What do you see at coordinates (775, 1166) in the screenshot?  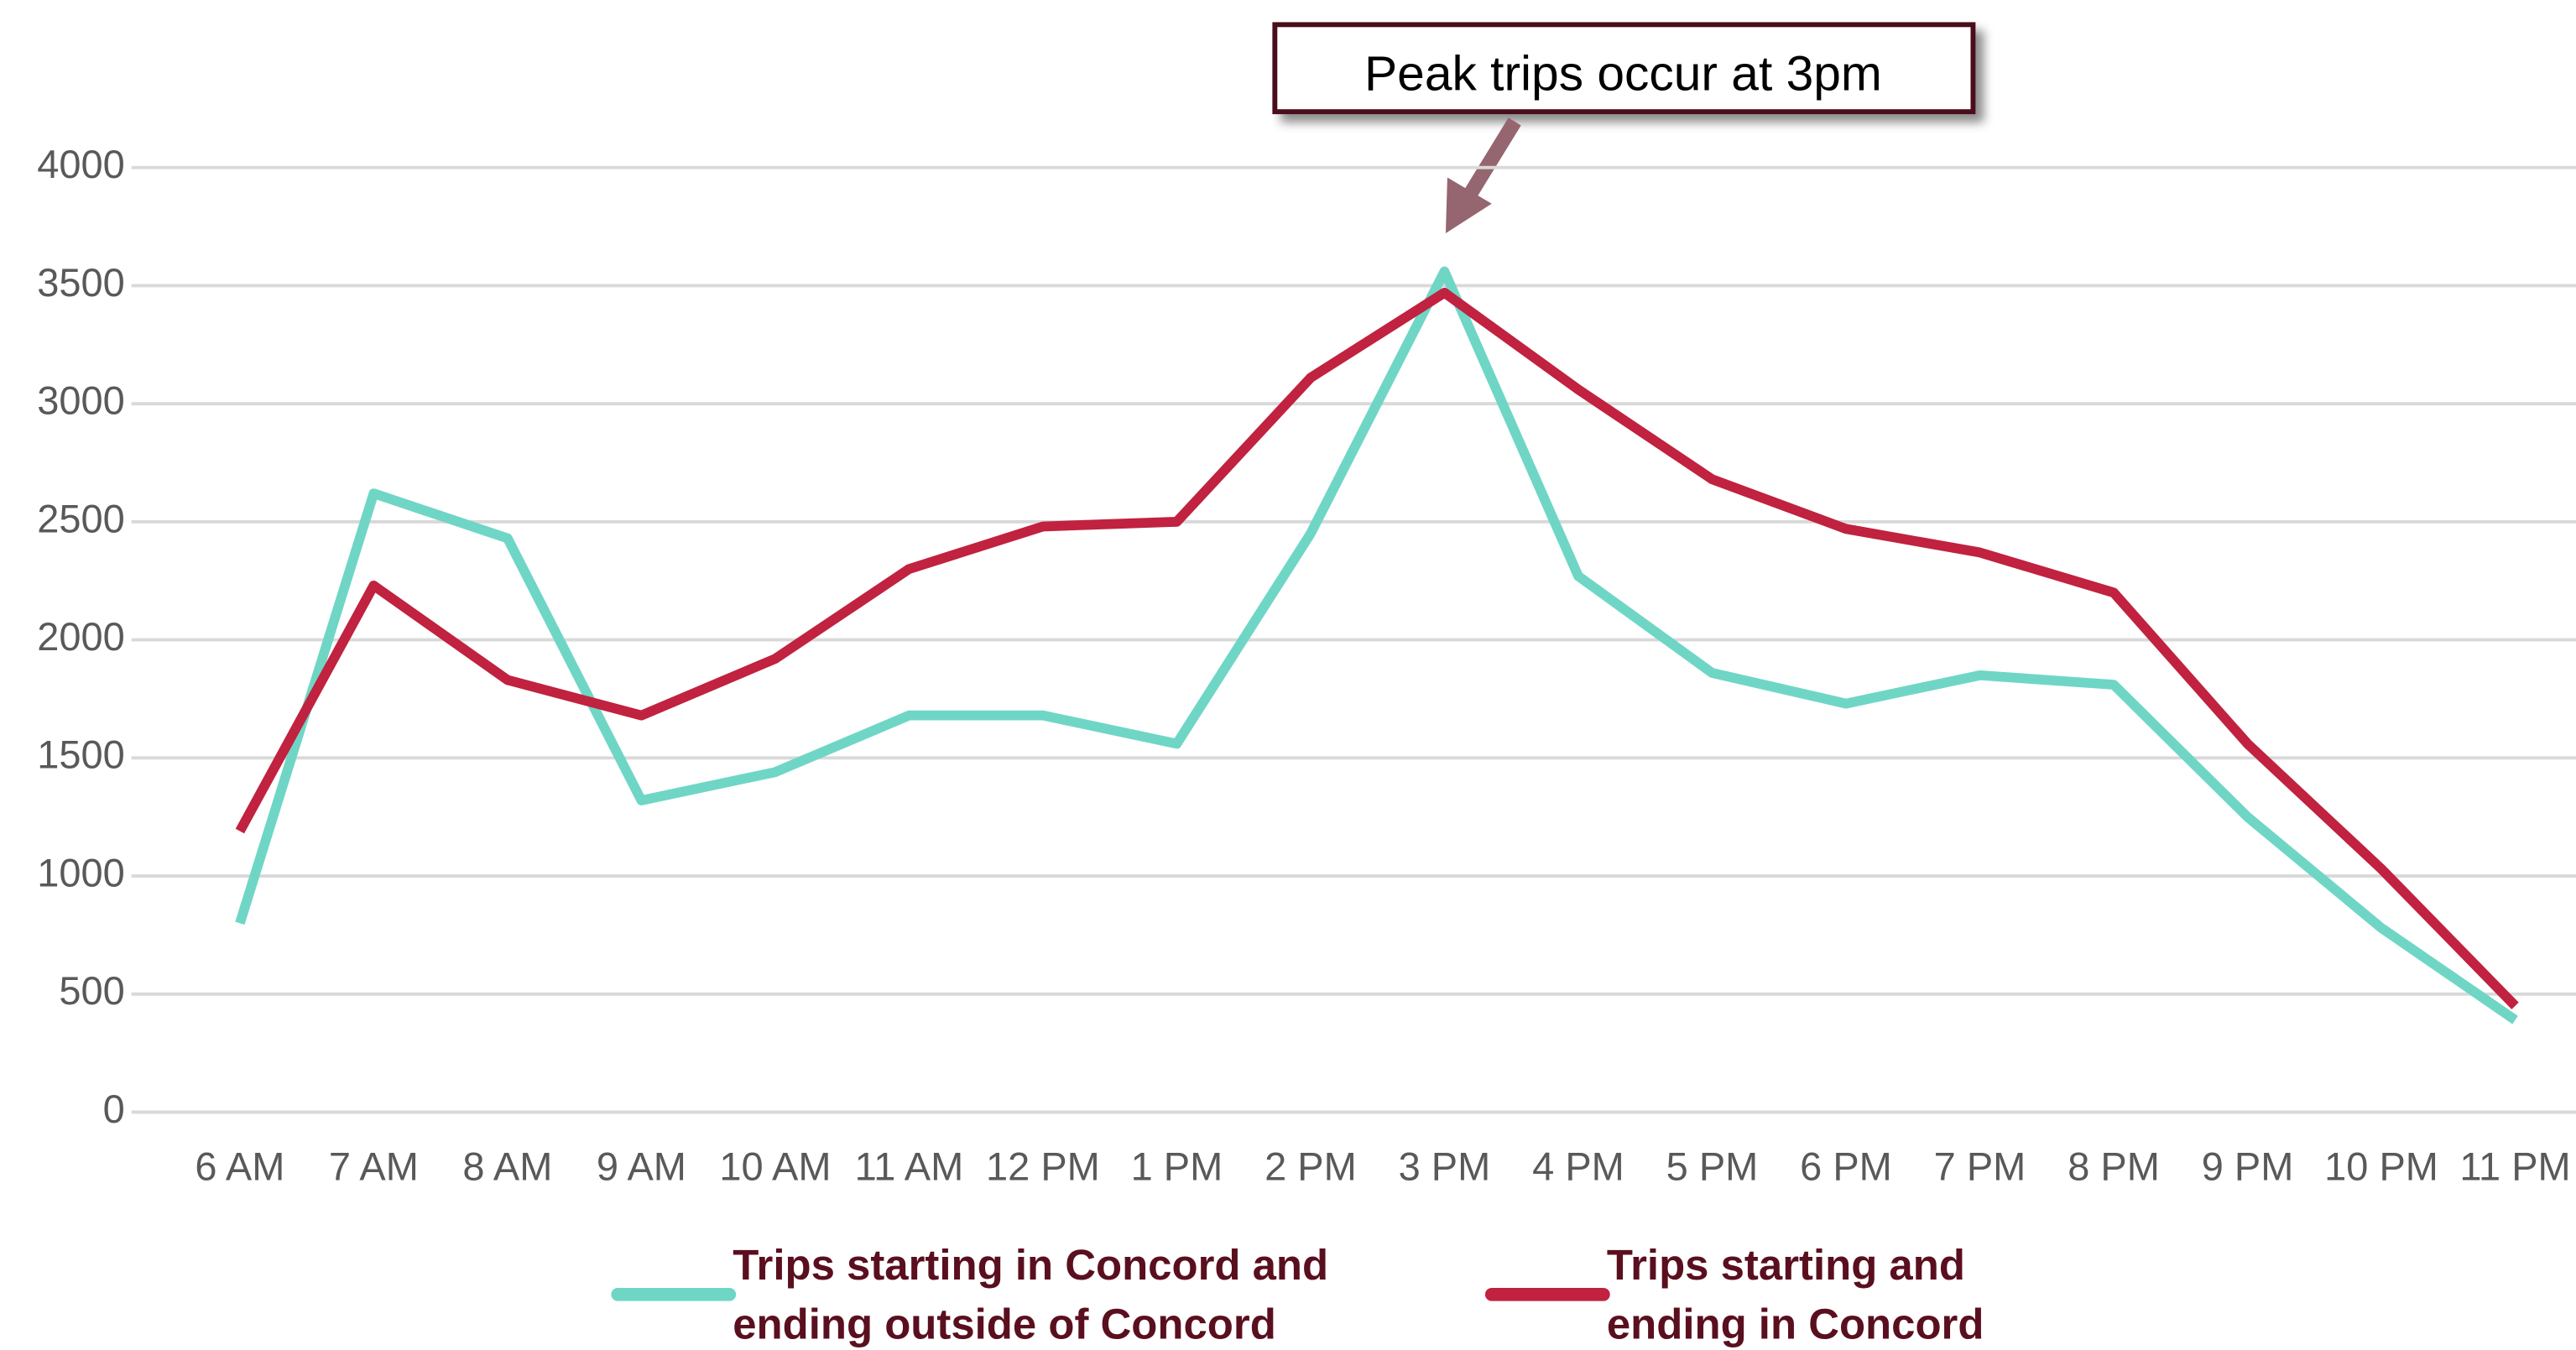 I see `x-tick-label: 10 AM` at bounding box center [775, 1166].